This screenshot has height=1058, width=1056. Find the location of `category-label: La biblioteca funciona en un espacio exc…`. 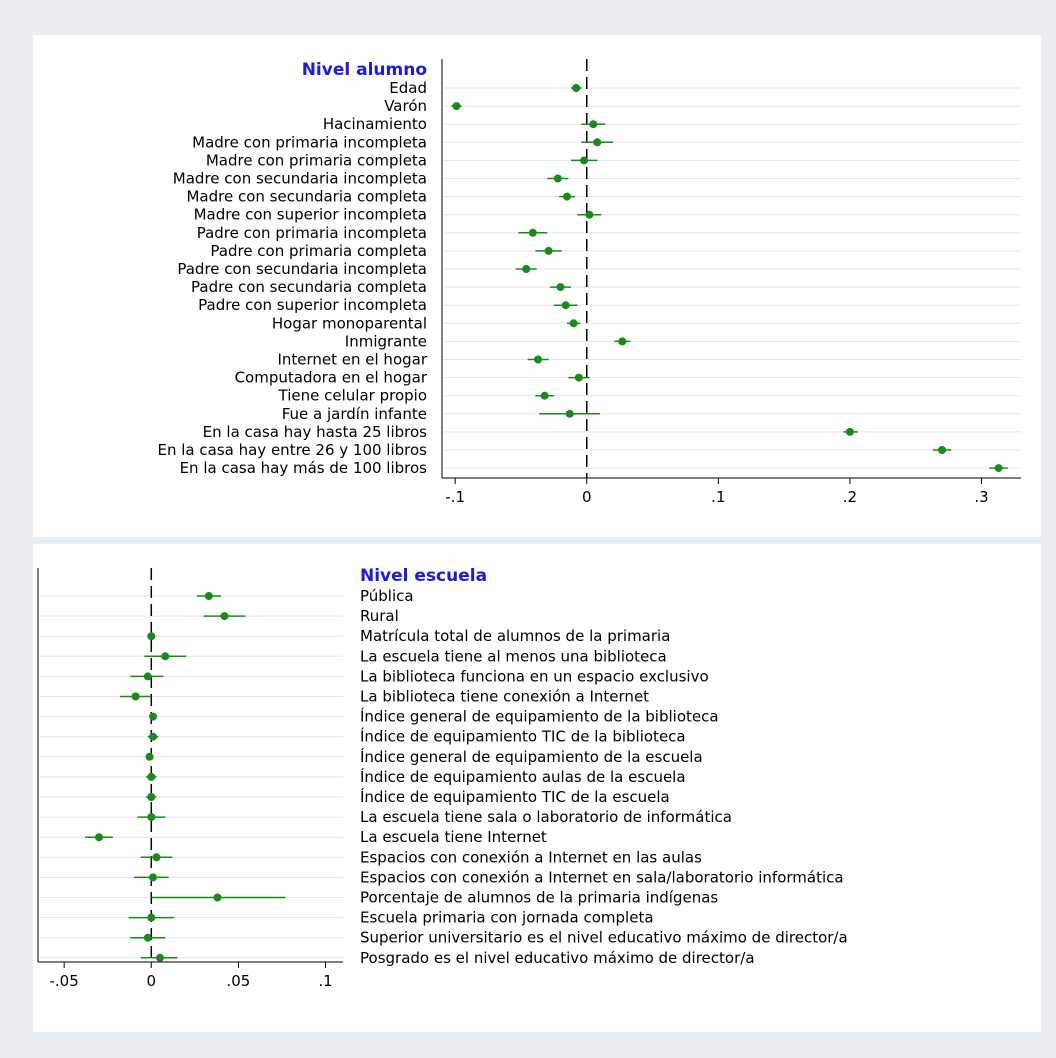

category-label: La biblioteca funciona en un espacio exc… is located at coordinates (534, 676).